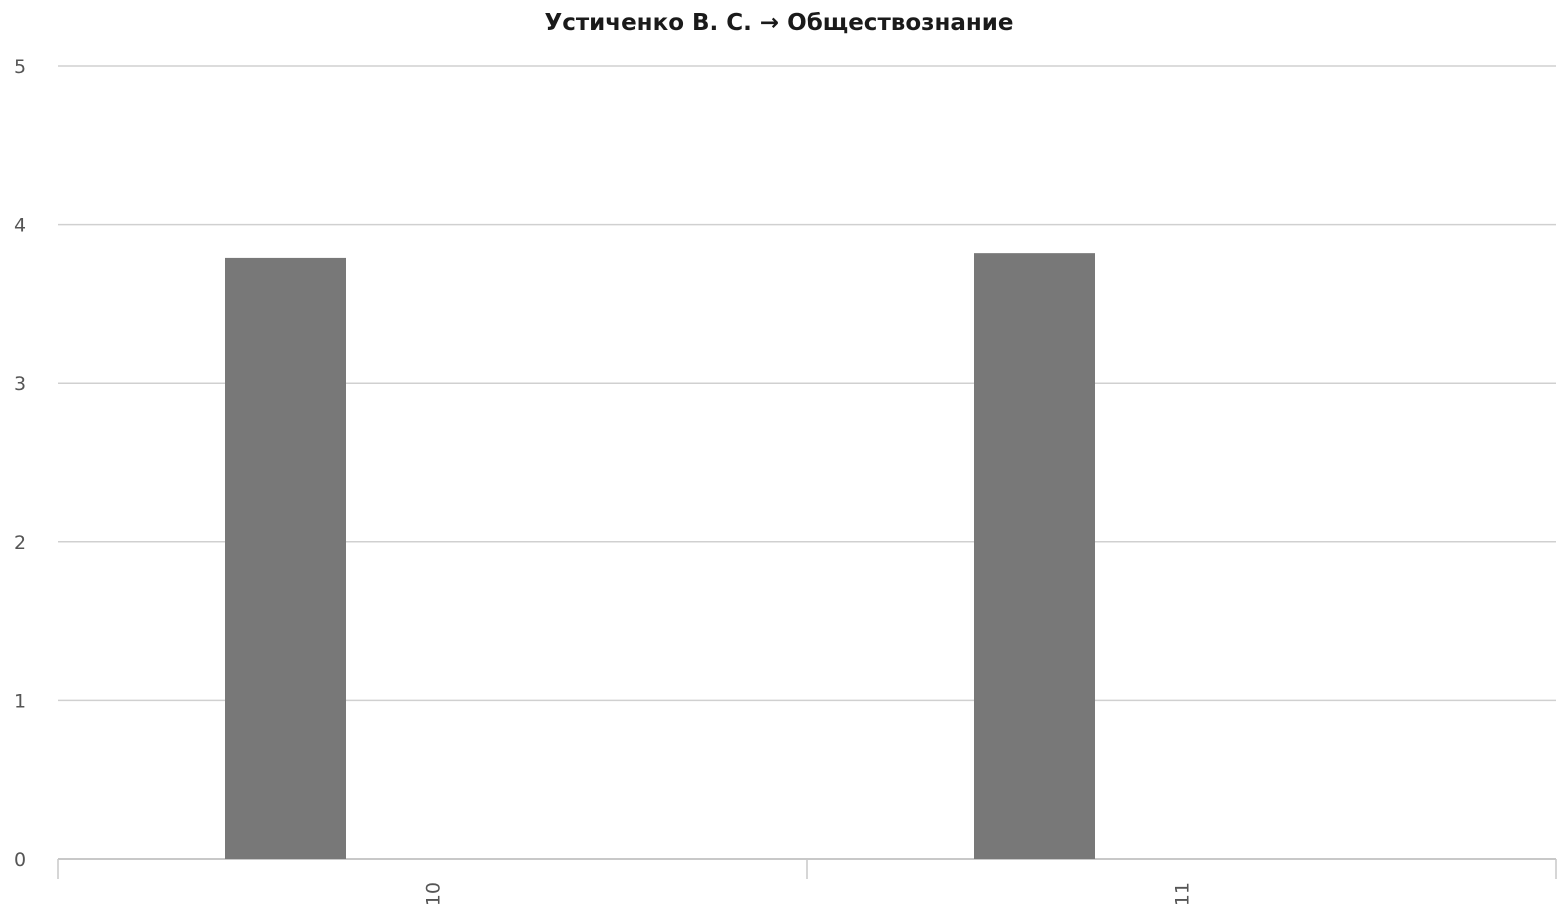 The width and height of the screenshot is (1558, 904). Describe the element at coordinates (434, 893) in the screenshot. I see `x-tick-label: 10` at that location.